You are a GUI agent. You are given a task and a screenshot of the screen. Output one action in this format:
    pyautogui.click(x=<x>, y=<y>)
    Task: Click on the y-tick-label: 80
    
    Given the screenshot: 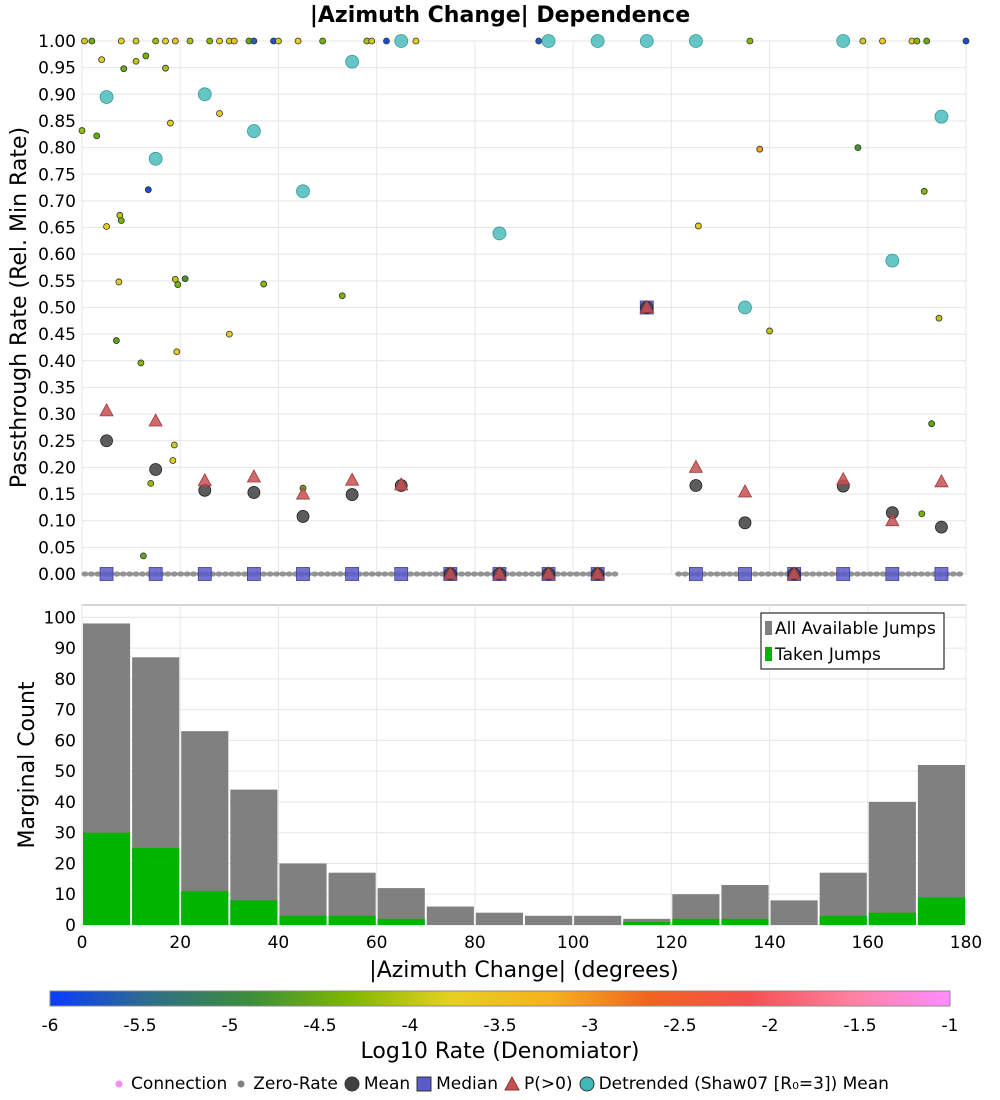 What is the action you would take?
    pyautogui.click(x=65, y=680)
    